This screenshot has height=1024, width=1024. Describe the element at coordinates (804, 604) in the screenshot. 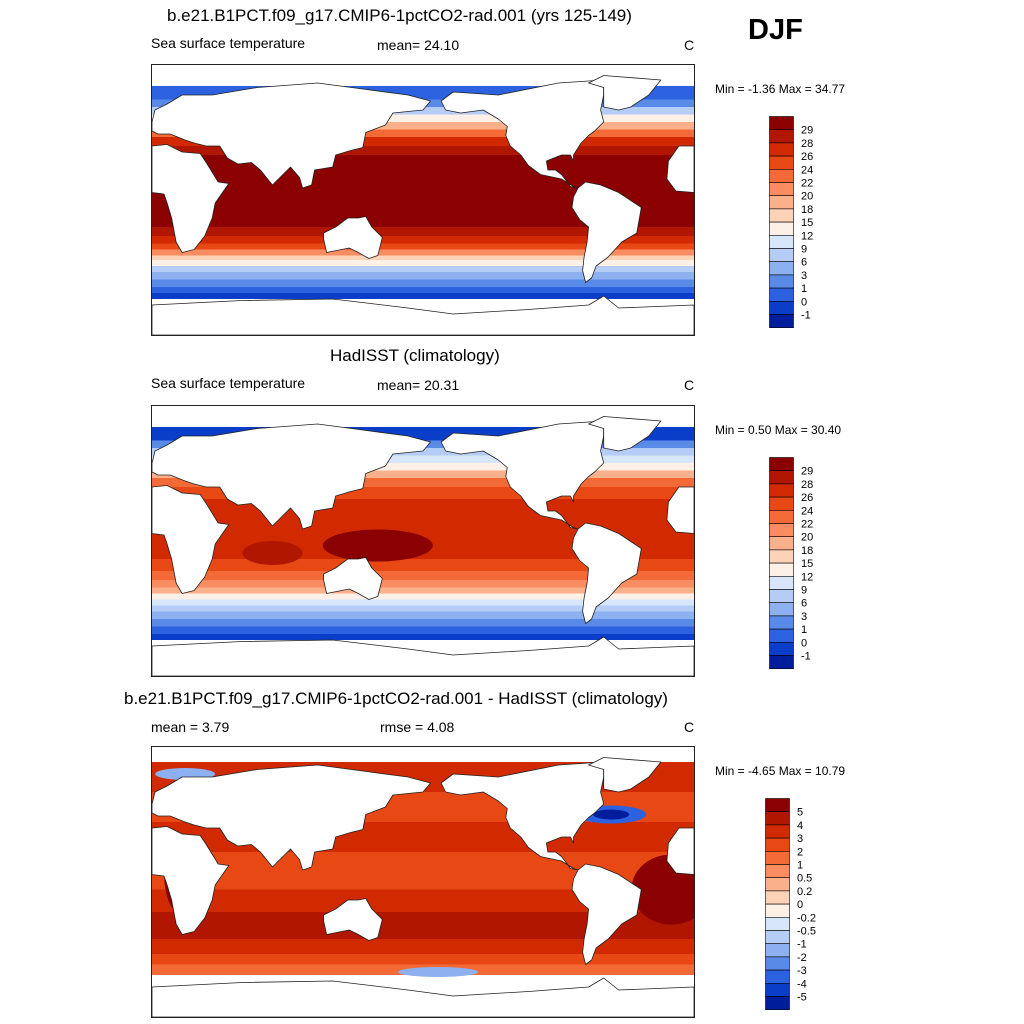

I see `colorbar-tick-label: 6` at that location.